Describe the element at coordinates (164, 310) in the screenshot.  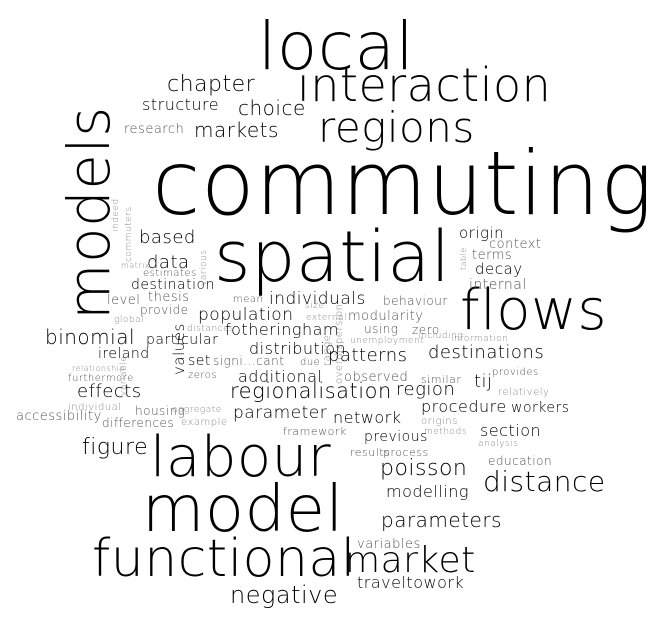
I see `word-provide: provide` at that location.